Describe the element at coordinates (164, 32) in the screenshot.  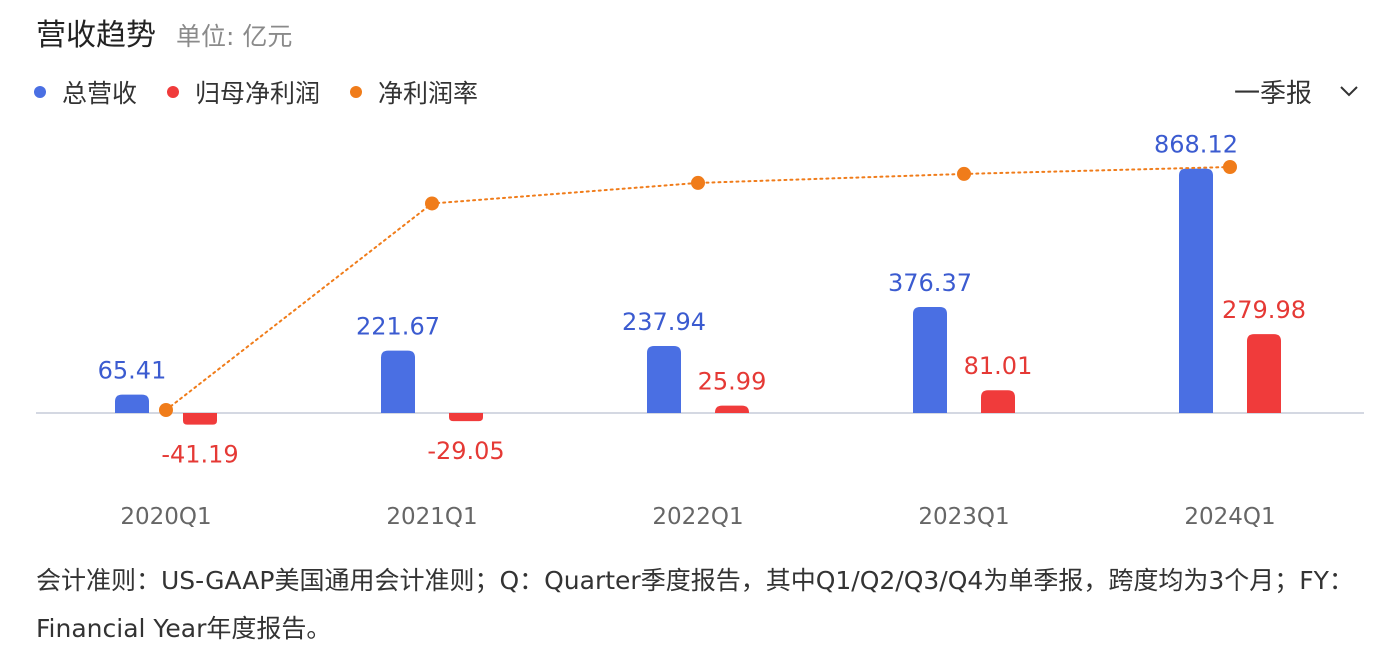
I see `chart-header: 营收趋势 单位: 亿元` at that location.